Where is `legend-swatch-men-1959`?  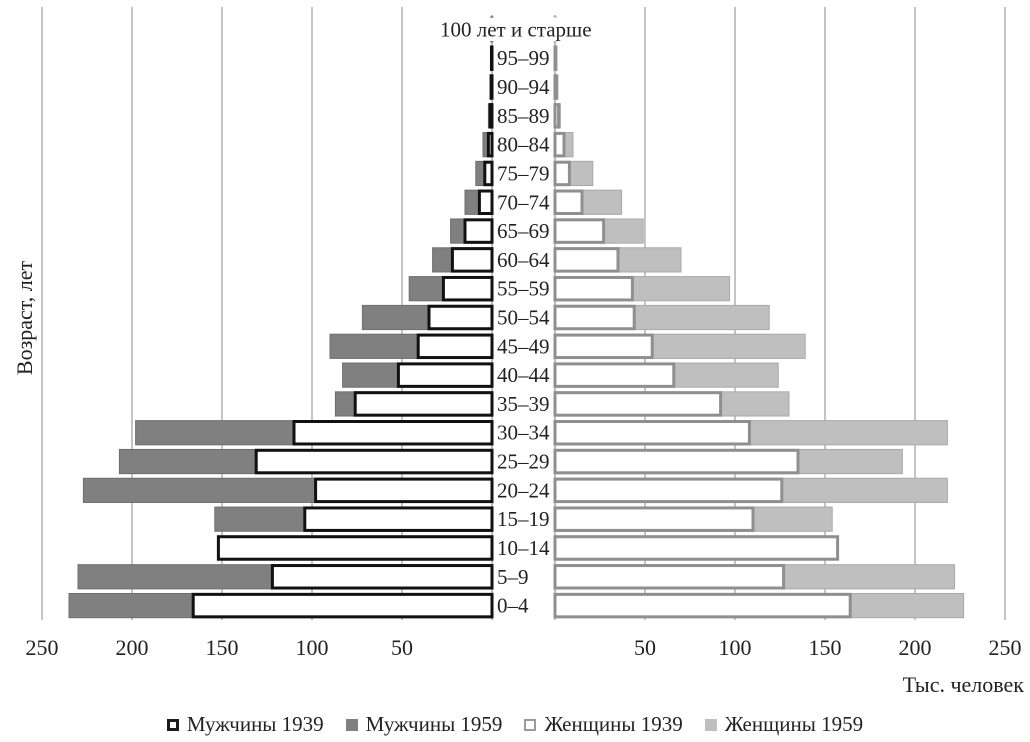 legend-swatch-men-1959 is located at coordinates (351, 724).